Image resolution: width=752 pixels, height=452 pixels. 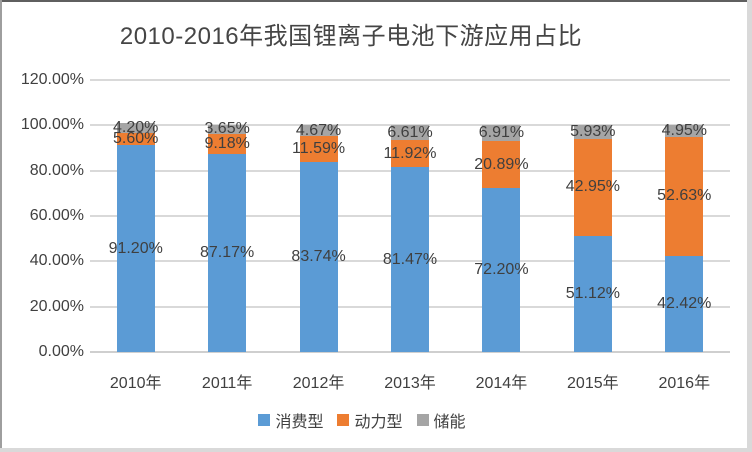 I want to click on legend-item-储能: 储能, so click(x=441, y=420).